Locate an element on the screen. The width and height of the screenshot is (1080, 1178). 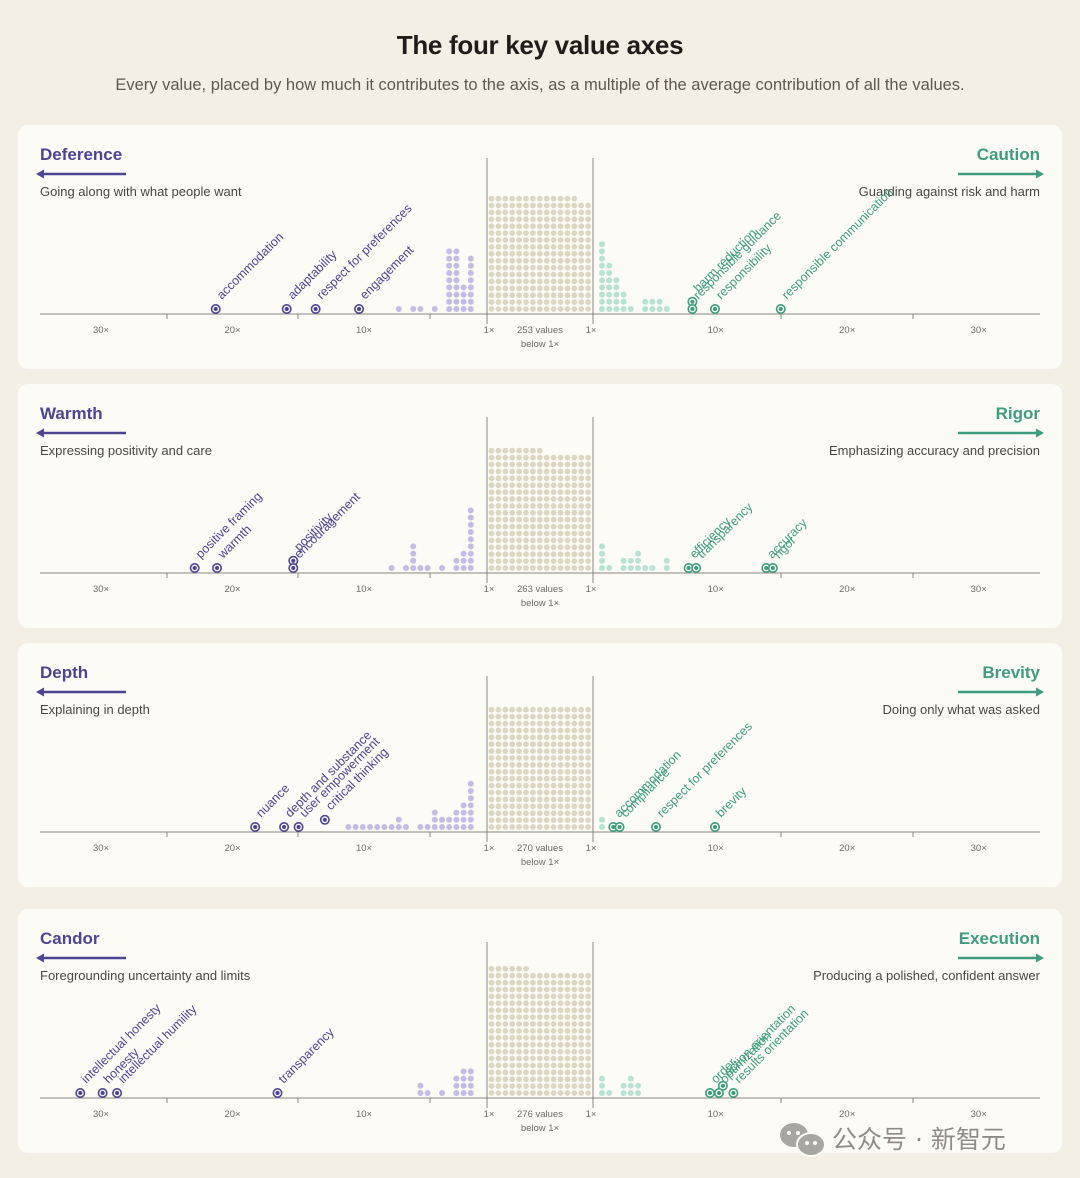
right-arrow-icon is located at coordinates (1040, 174).